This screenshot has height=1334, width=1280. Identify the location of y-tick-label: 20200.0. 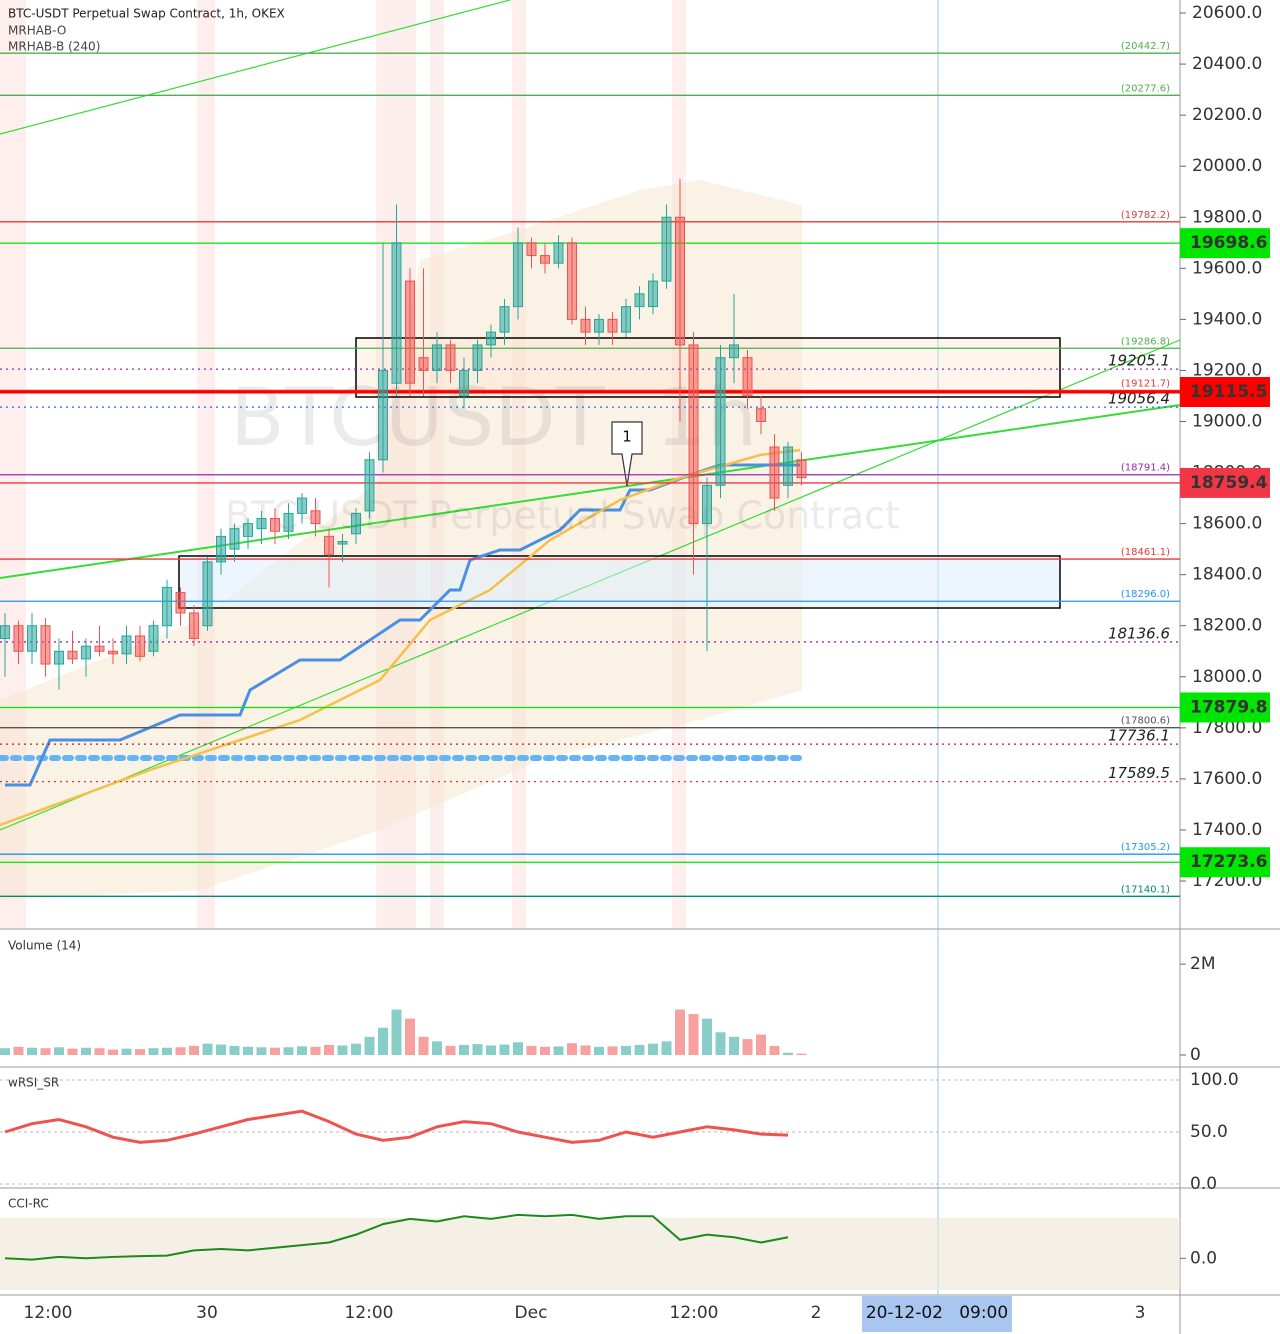
(1227, 115).